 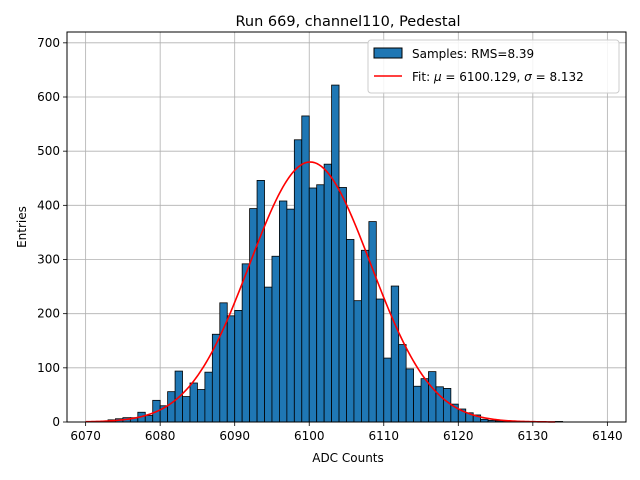 What do you see at coordinates (48, 97) in the screenshot?
I see `y-tick-label: 600` at bounding box center [48, 97].